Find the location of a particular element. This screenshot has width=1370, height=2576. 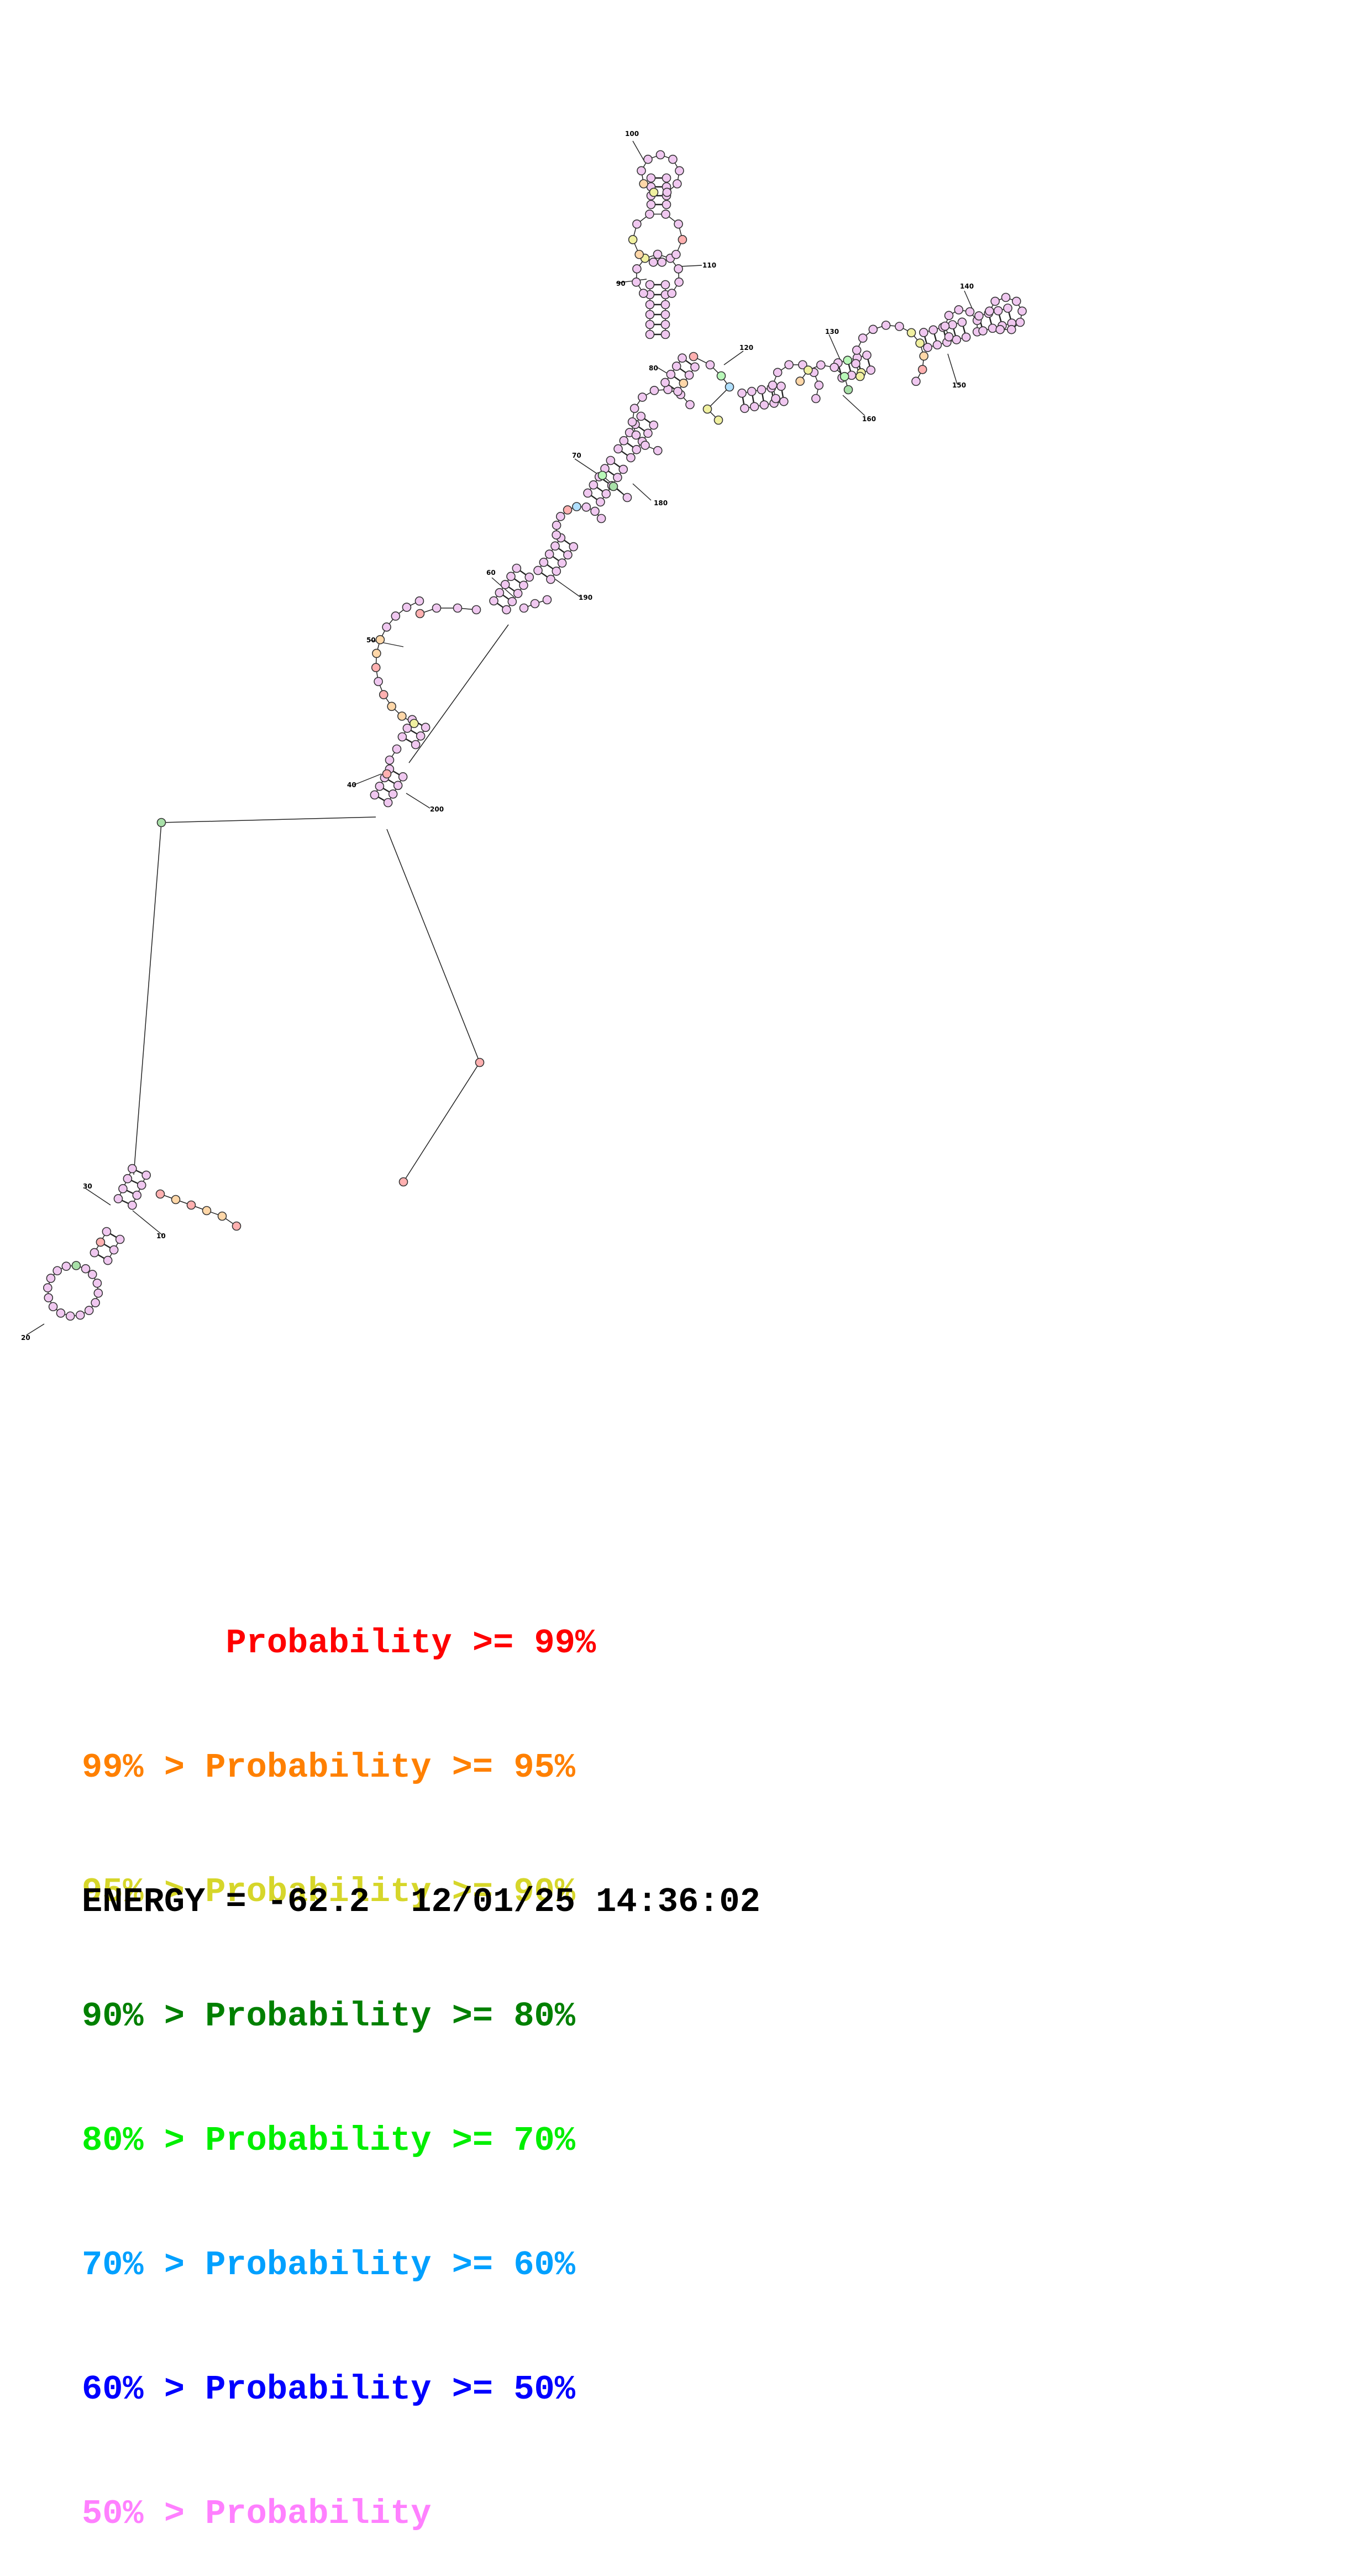

pos-label-60: 60 is located at coordinates (491, 573).